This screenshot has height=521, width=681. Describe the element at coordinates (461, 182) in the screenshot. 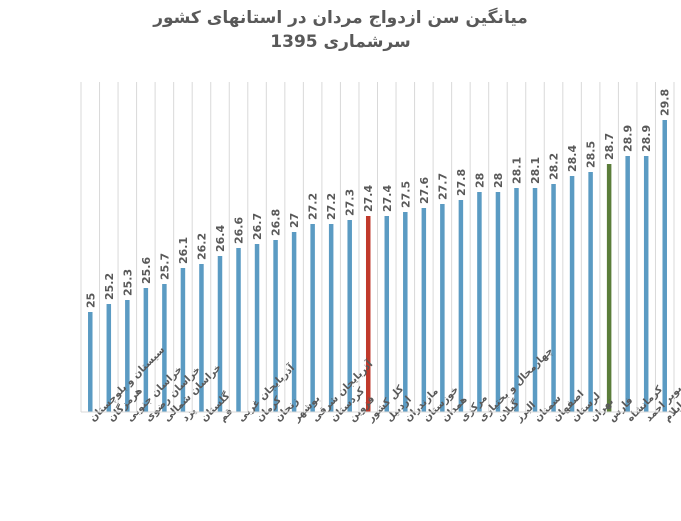

I see `value-label: 27.8` at that location.